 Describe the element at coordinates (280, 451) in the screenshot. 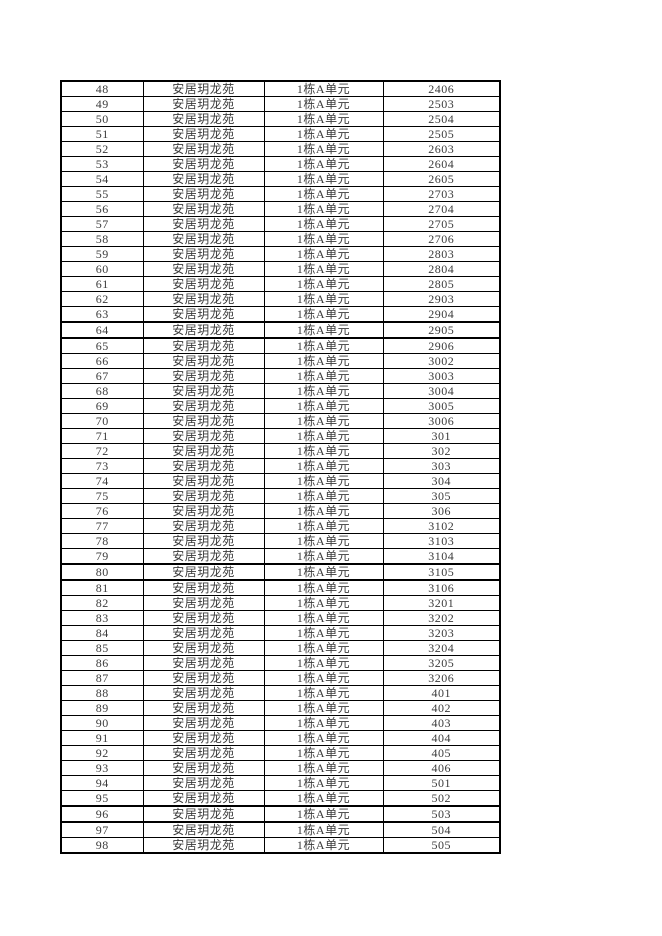

I see `table-row: 72 安居玥龙苑 1栋A单元 302` at that location.